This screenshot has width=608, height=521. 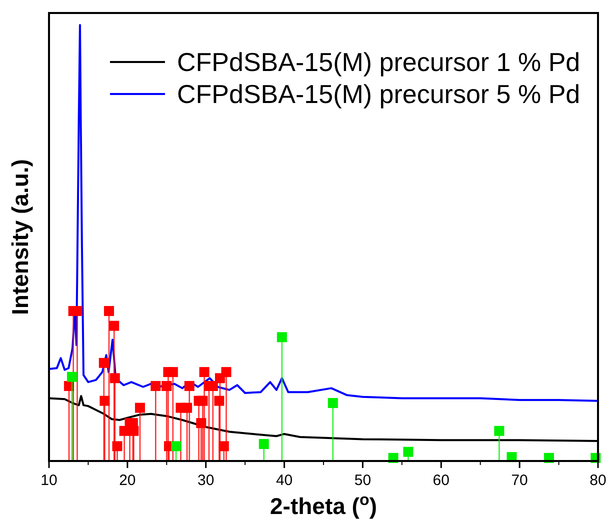 I want to click on x-tick-label: 70, so click(x=519, y=480).